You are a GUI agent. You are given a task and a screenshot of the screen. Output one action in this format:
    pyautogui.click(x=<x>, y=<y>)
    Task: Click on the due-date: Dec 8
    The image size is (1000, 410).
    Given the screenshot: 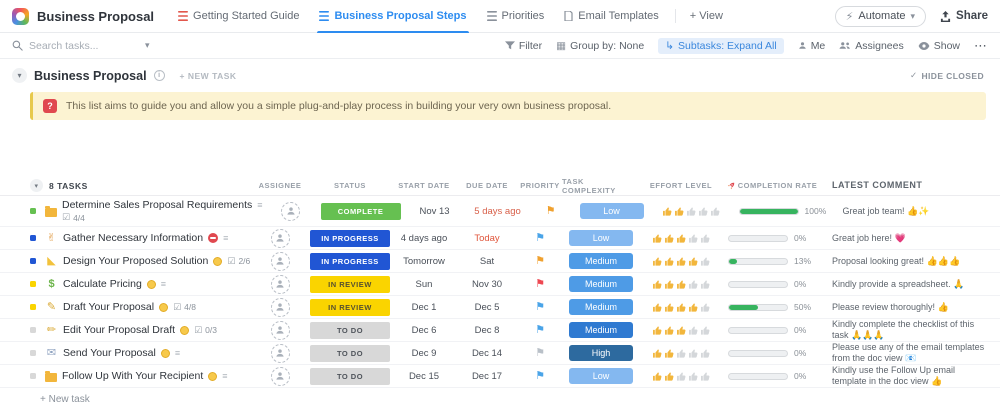 What is the action you would take?
    pyautogui.click(x=487, y=330)
    